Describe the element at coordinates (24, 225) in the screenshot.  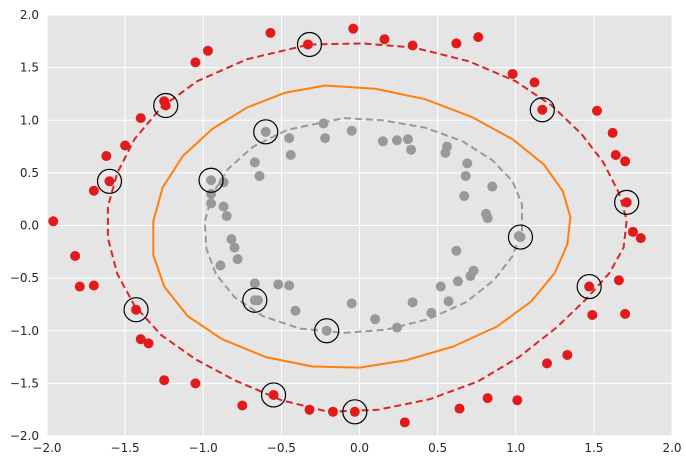
I see `y-axis-tick-labels: 2.0 1.5 1.0 0.5 0.0 −0.5 −1.0 −1.5 −2.0` at that location.